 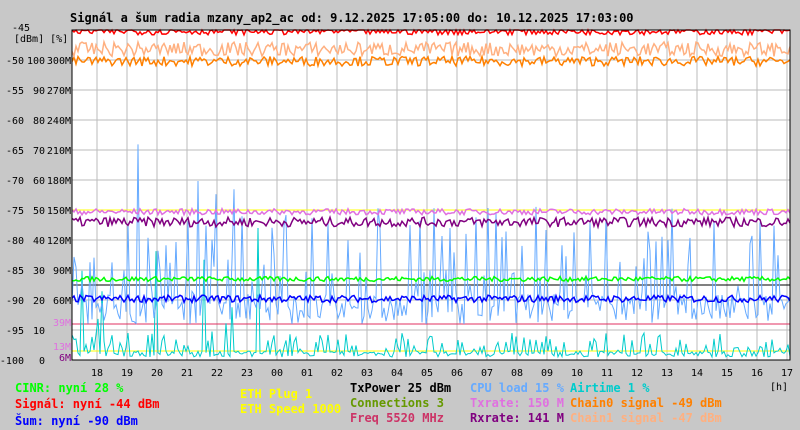 What do you see at coordinates (401, 388) in the screenshot?
I see `legend-txpower: TxPower 25 dBm` at bounding box center [401, 388].